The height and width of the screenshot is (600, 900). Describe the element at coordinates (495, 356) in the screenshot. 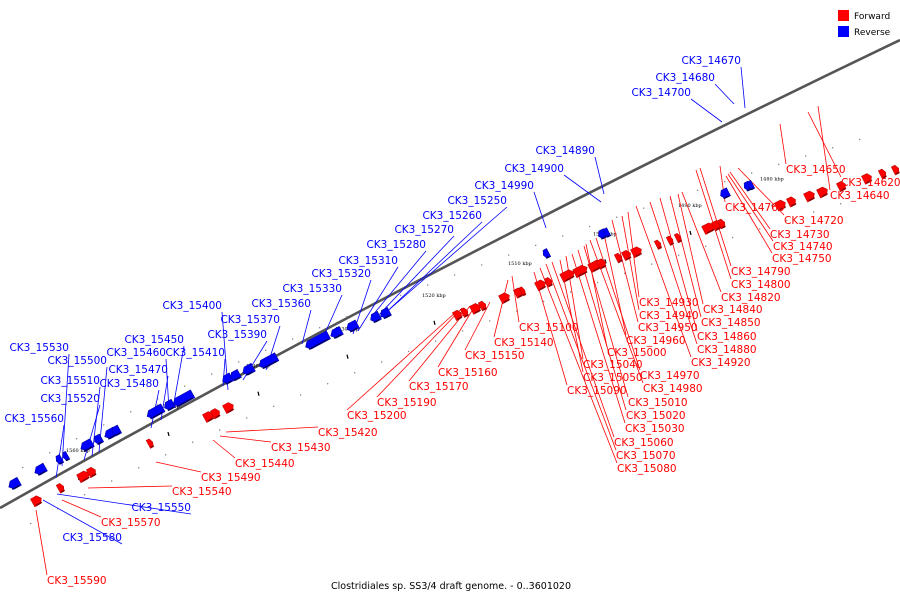

I see `forward-gene-label: CK3_15150` at that location.